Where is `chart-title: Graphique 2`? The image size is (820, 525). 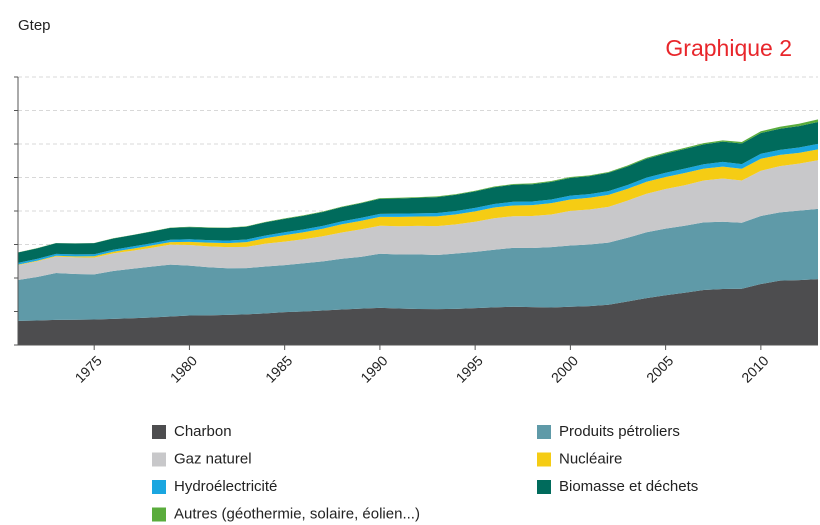 chart-title: Graphique 2 is located at coordinates (728, 48).